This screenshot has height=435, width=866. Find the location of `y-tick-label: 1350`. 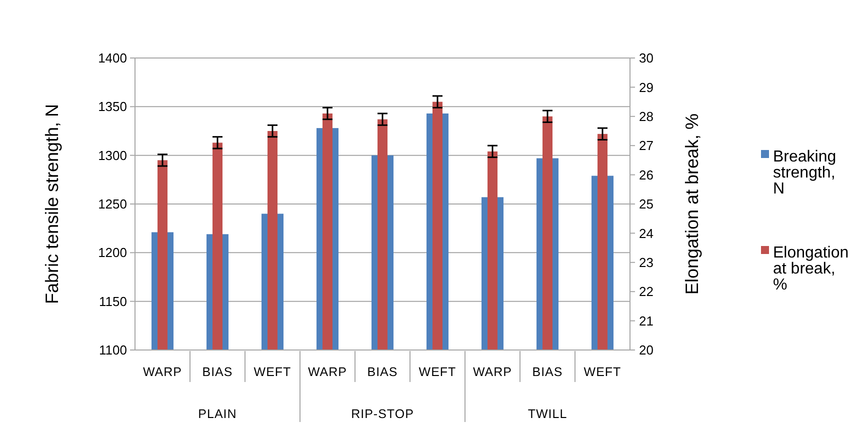

y-tick-label: 1350 is located at coordinates (112, 106).